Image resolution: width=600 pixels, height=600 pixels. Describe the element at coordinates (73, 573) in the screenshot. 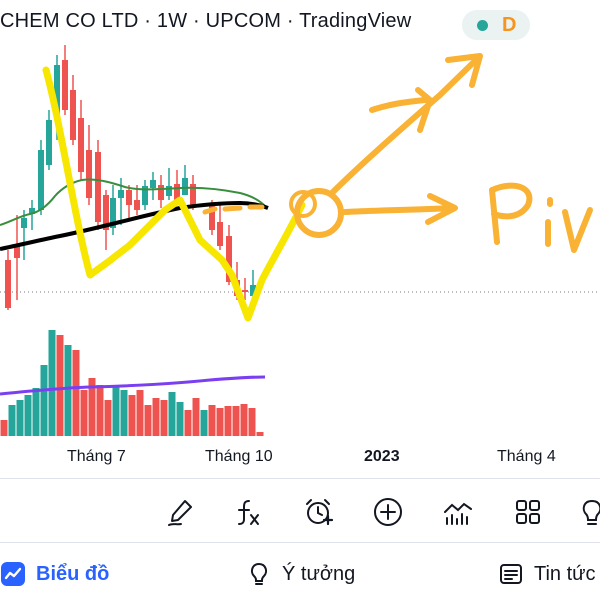

I see `nav-chart-label: Biểu đồ` at that location.